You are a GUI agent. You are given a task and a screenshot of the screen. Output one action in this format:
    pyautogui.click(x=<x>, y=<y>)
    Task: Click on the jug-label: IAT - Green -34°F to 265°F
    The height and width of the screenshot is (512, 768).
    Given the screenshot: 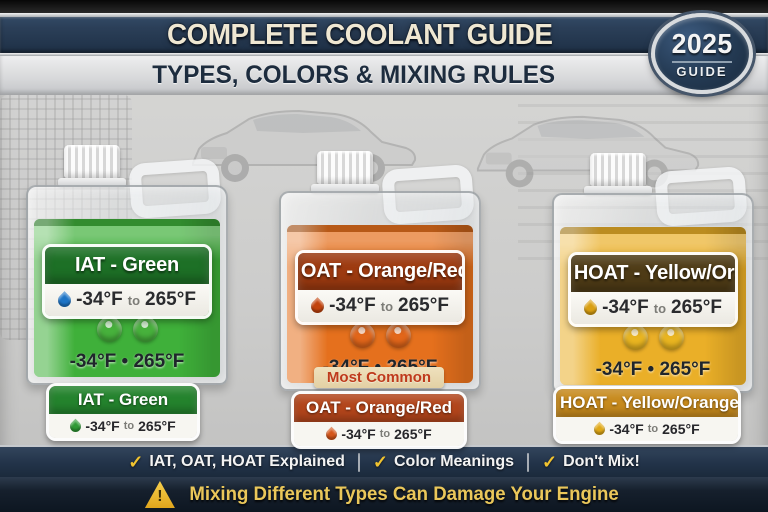 What is the action you would take?
    pyautogui.click(x=127, y=281)
    